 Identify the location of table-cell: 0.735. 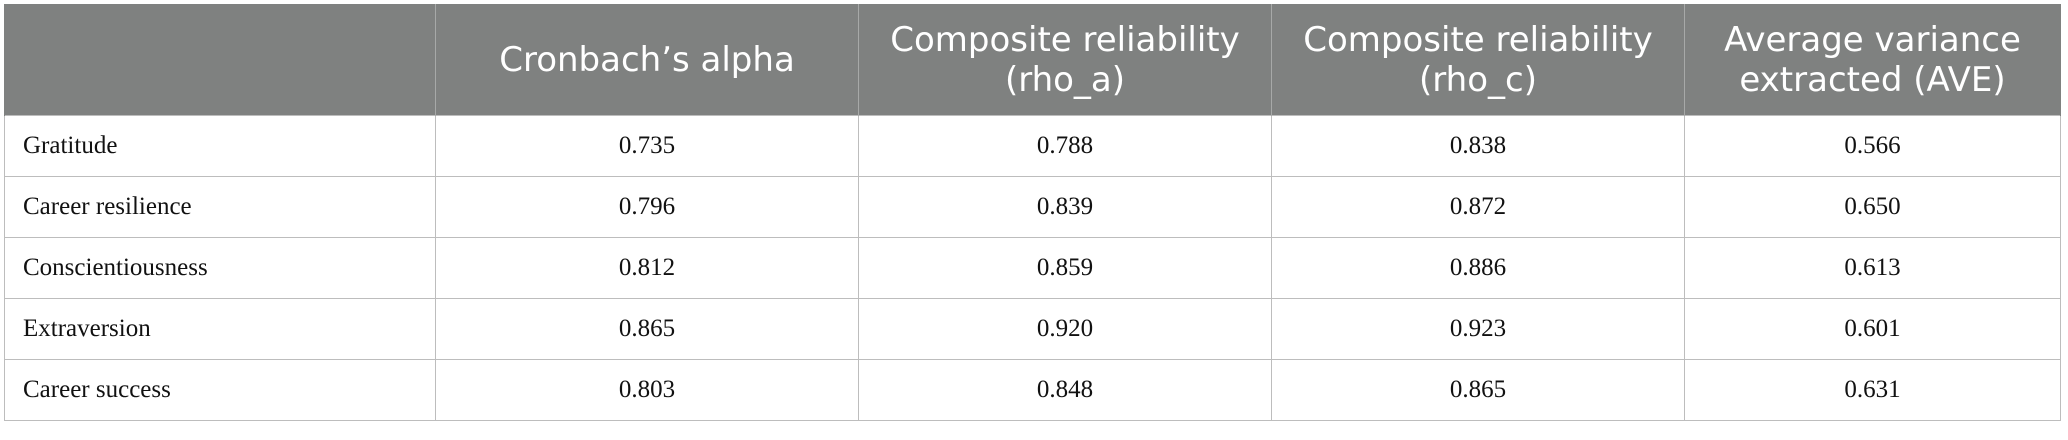
(647, 146).